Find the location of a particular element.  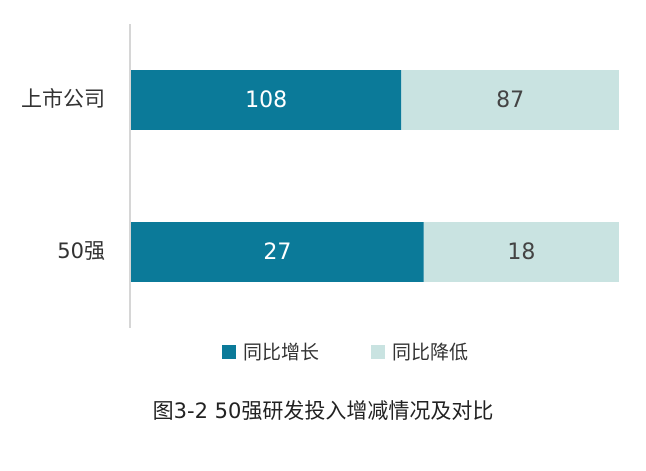

data-label: 108 is located at coordinates (266, 100).